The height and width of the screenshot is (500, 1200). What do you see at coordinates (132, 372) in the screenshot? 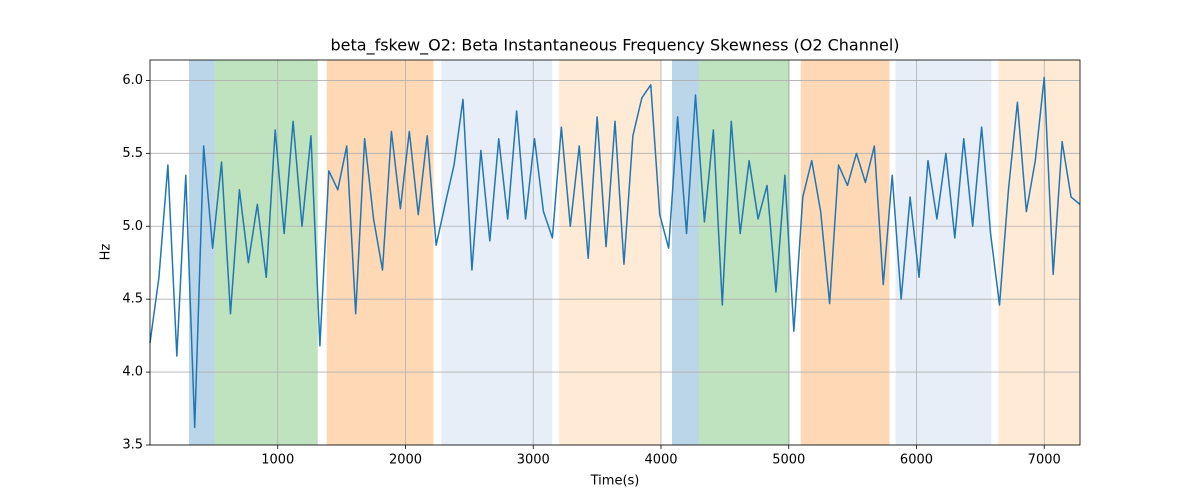
I see `y-tick-label: 4.0` at bounding box center [132, 372].